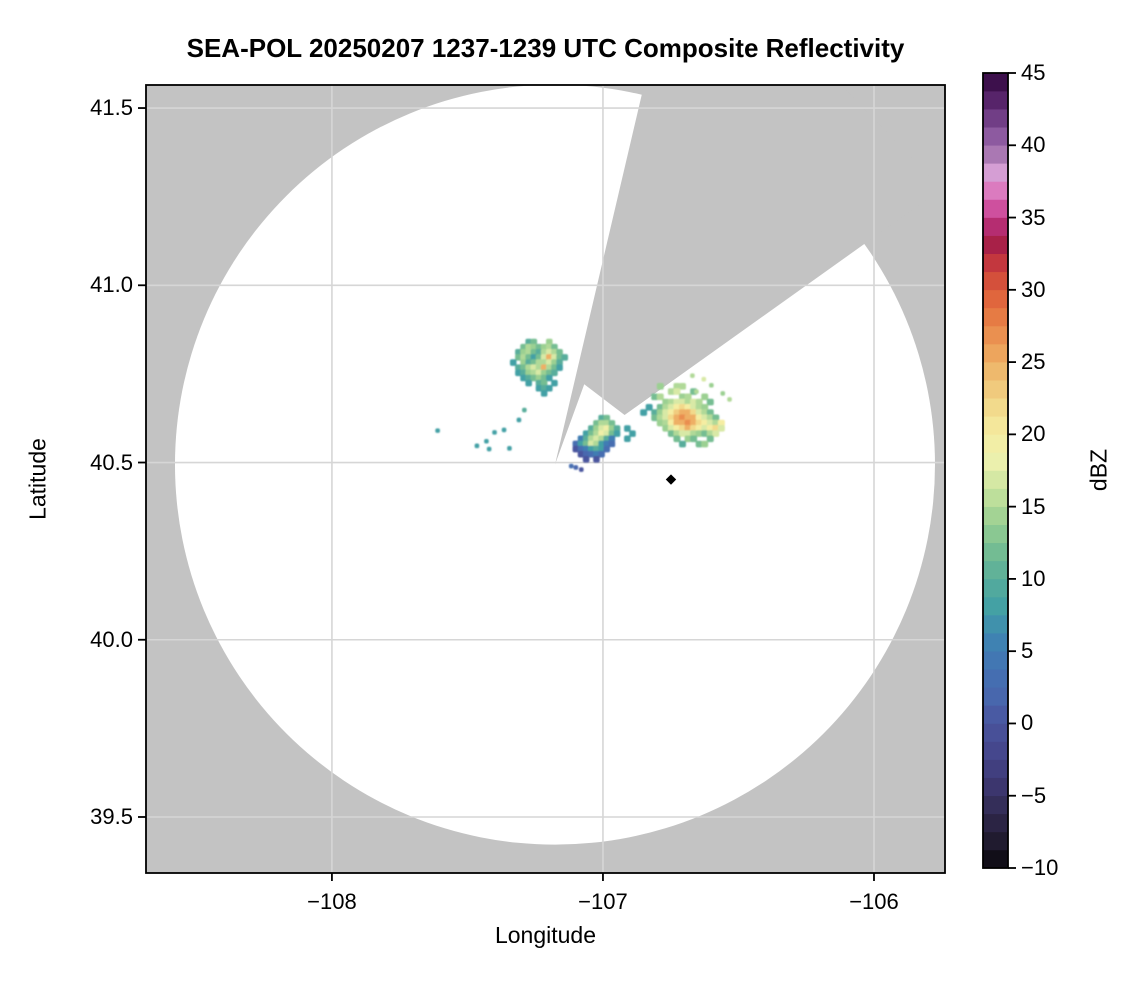 The image size is (1146, 990). I want to click on colorbar-tick-label: 25, so click(1033, 362).